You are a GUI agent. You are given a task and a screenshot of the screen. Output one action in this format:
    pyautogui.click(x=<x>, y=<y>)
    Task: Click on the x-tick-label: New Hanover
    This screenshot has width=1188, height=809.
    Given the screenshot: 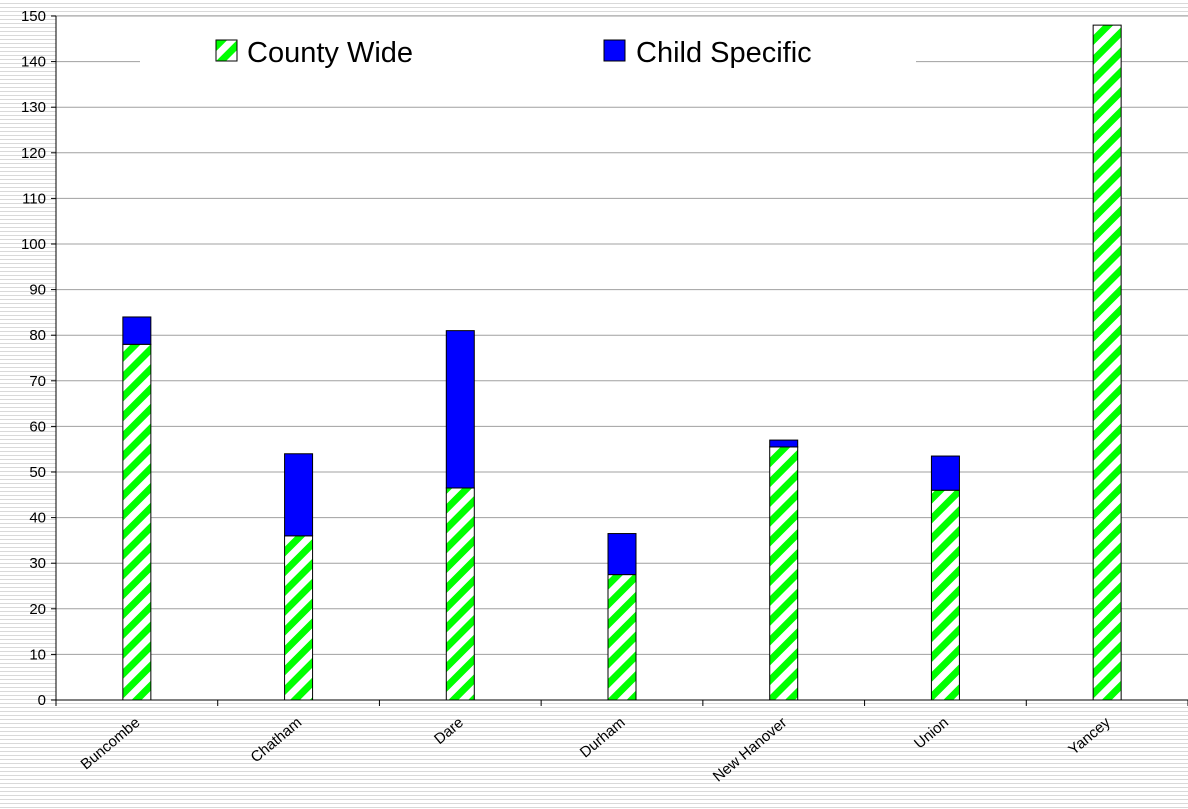 What is the action you would take?
    pyautogui.click(x=750, y=749)
    